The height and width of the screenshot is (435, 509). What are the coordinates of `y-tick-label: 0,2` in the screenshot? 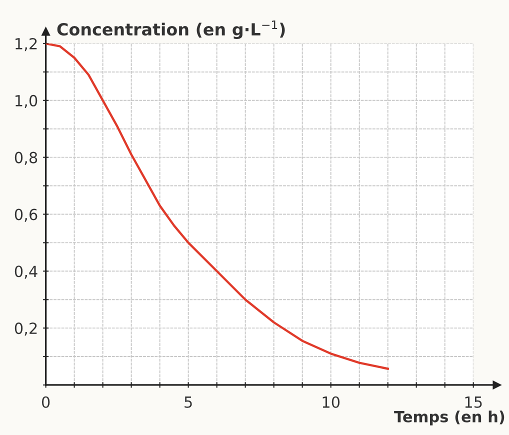 It's located at (25, 329).